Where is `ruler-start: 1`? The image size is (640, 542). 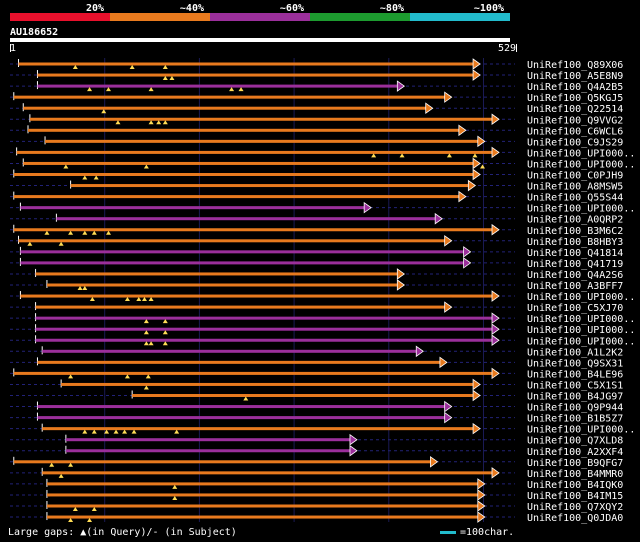
ruler-start: 1 is located at coordinates (13, 48).